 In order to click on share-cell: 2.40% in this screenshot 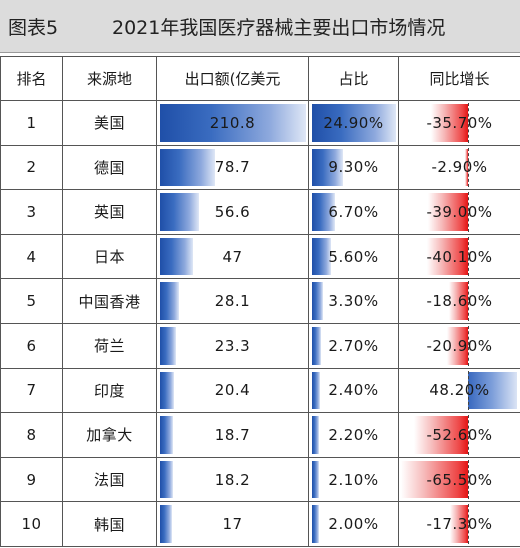, I will do `click(353, 390)`.